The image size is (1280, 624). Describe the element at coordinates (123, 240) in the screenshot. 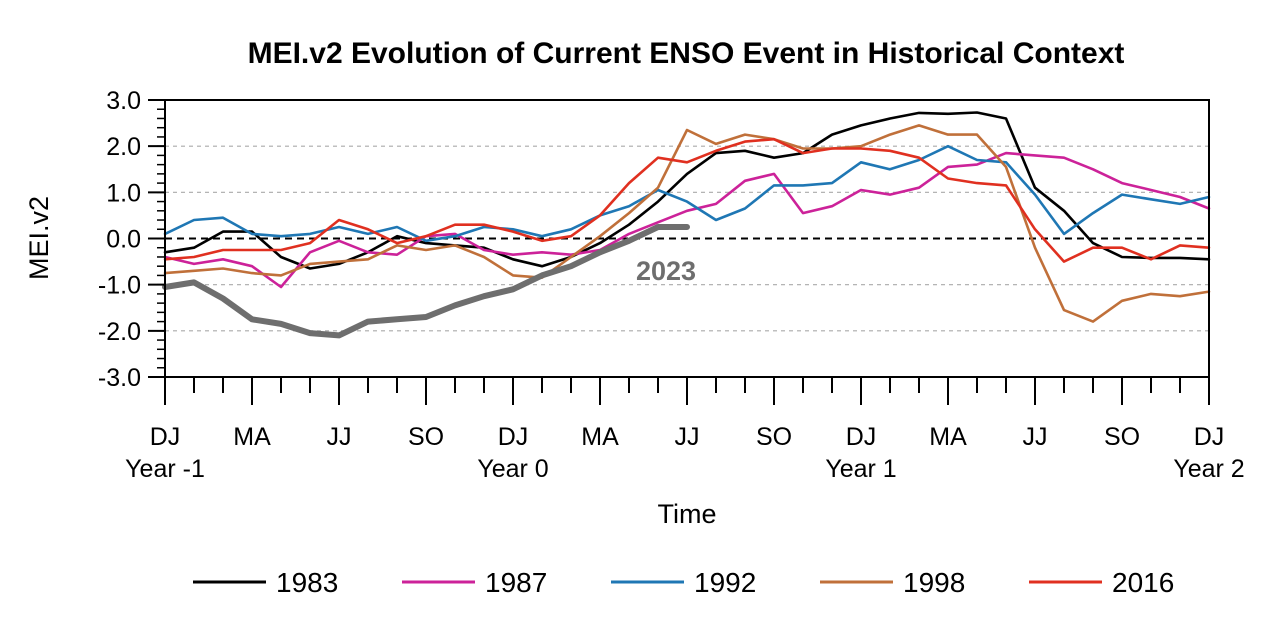

I see `y-tick-label: 0.0` at that location.